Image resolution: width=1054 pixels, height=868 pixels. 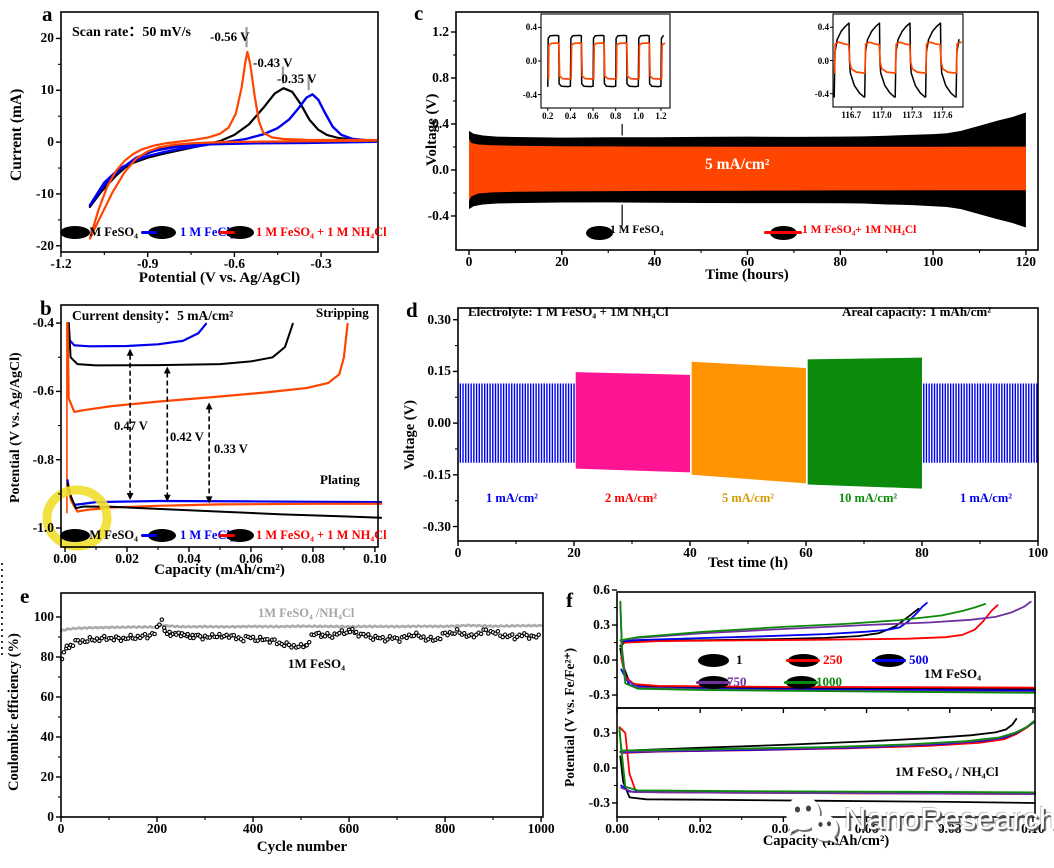 I want to click on rate-label: 5 mA/cm², so click(x=748, y=498).